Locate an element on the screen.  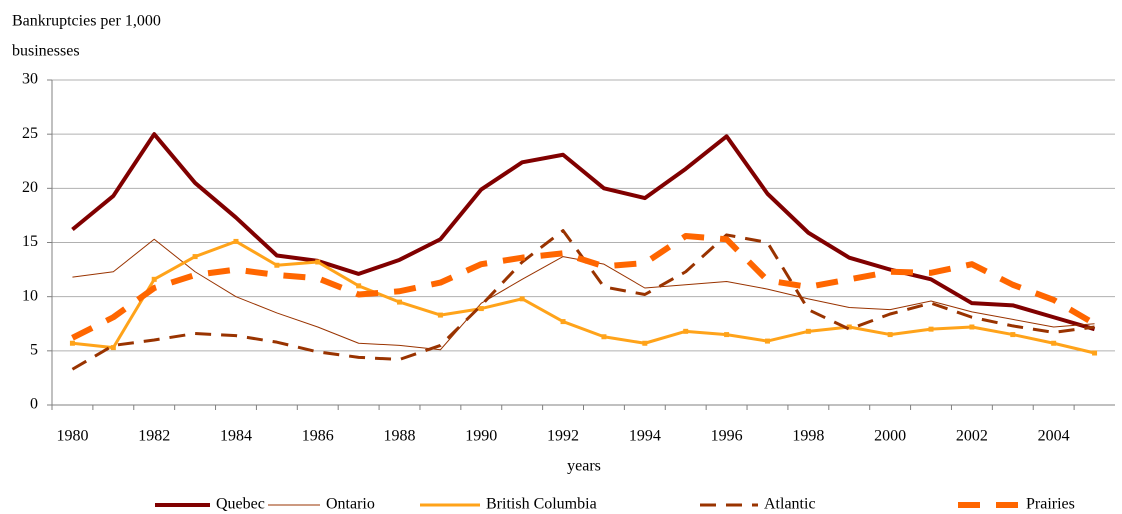
x-tick-label: 2004 is located at coordinates (1054, 436).